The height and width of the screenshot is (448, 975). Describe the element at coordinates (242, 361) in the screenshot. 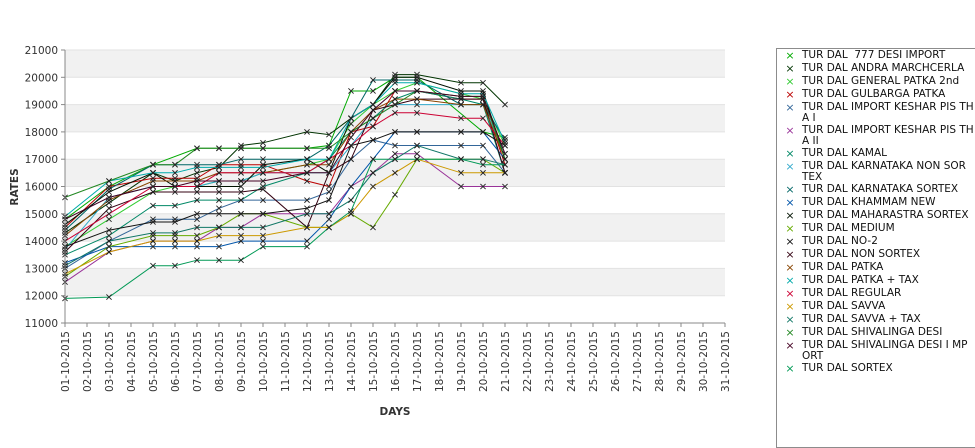

I see `x-tick-label: 09-10-2015` at that location.